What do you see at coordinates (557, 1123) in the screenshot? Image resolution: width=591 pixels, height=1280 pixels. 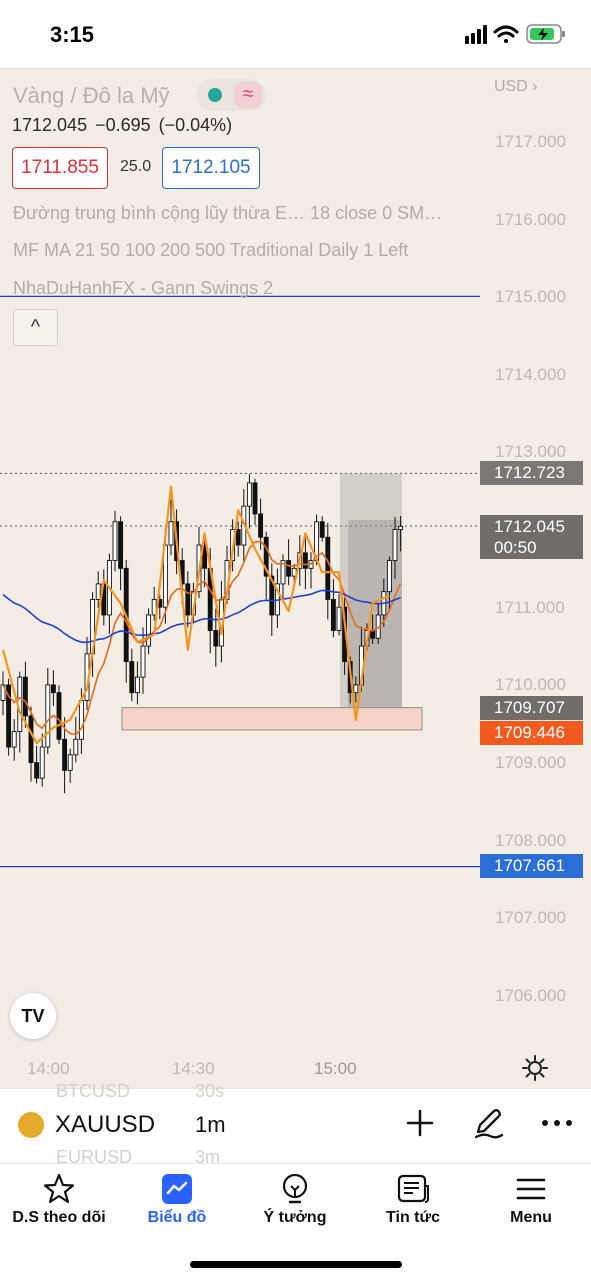 I see `more-options-icon` at bounding box center [557, 1123].